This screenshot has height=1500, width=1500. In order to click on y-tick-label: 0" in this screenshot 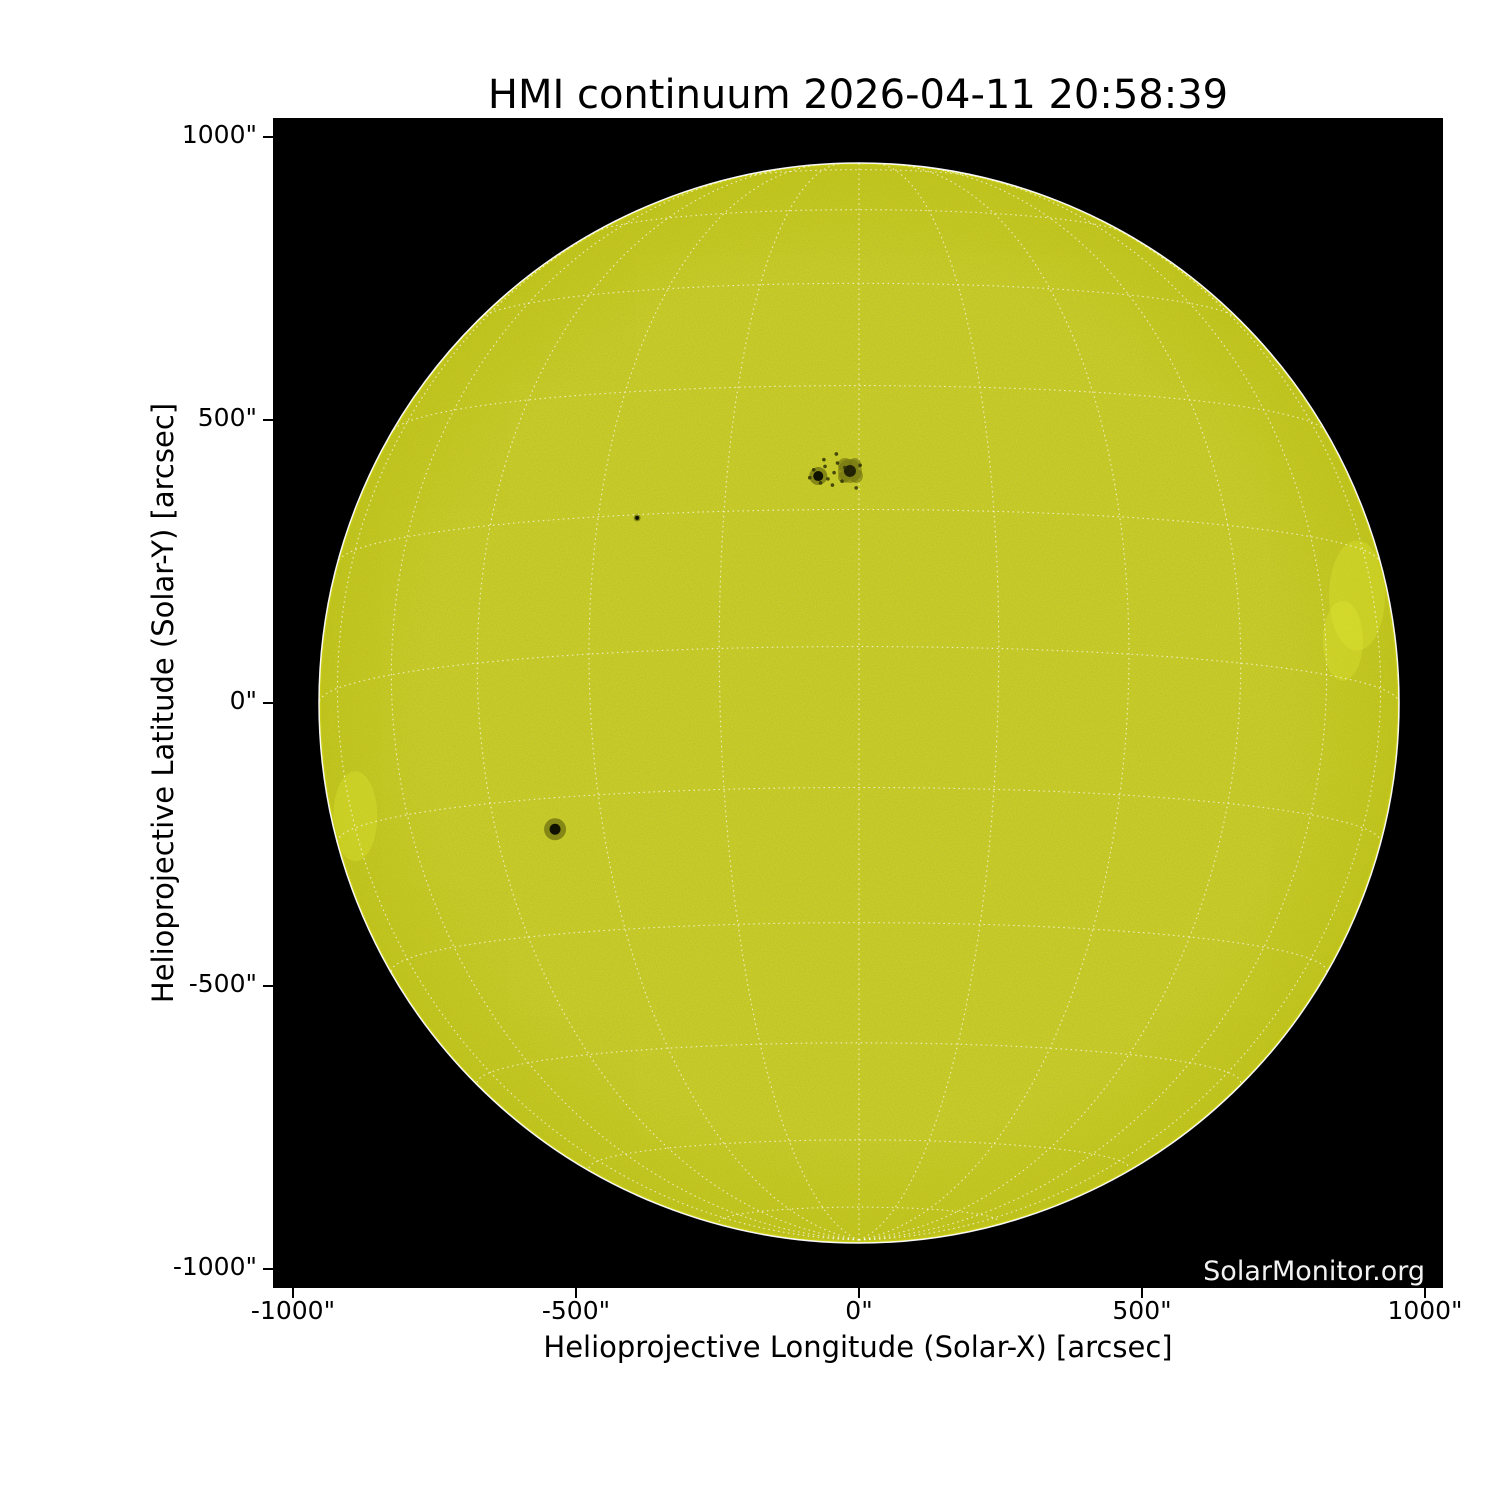, I will do `click(243, 700)`.